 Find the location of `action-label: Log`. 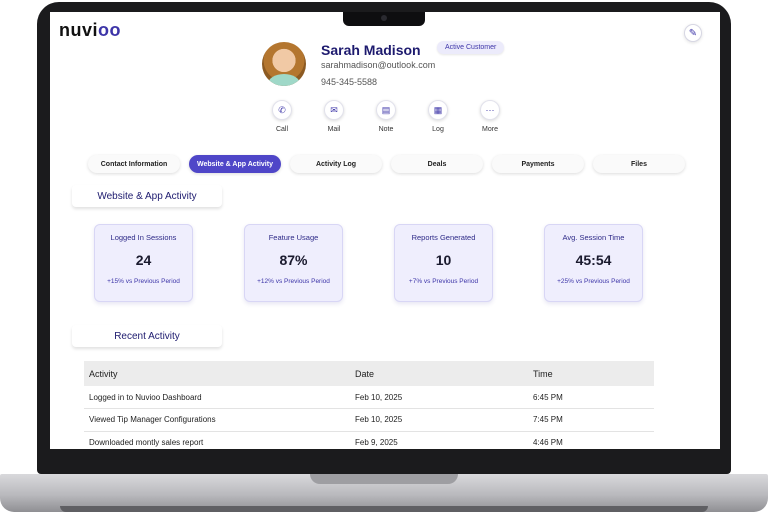

action-label: Log is located at coordinates (438, 129).